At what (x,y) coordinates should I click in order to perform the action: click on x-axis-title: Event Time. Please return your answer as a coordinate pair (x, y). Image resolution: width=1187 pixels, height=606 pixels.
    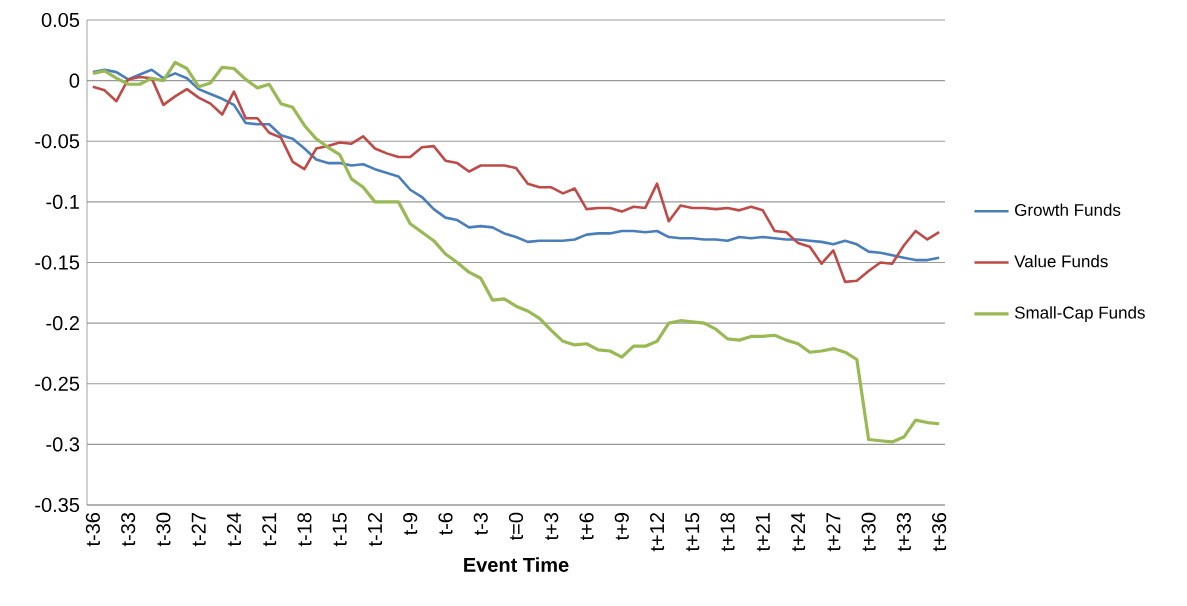
    Looking at the image, I should click on (516, 564).